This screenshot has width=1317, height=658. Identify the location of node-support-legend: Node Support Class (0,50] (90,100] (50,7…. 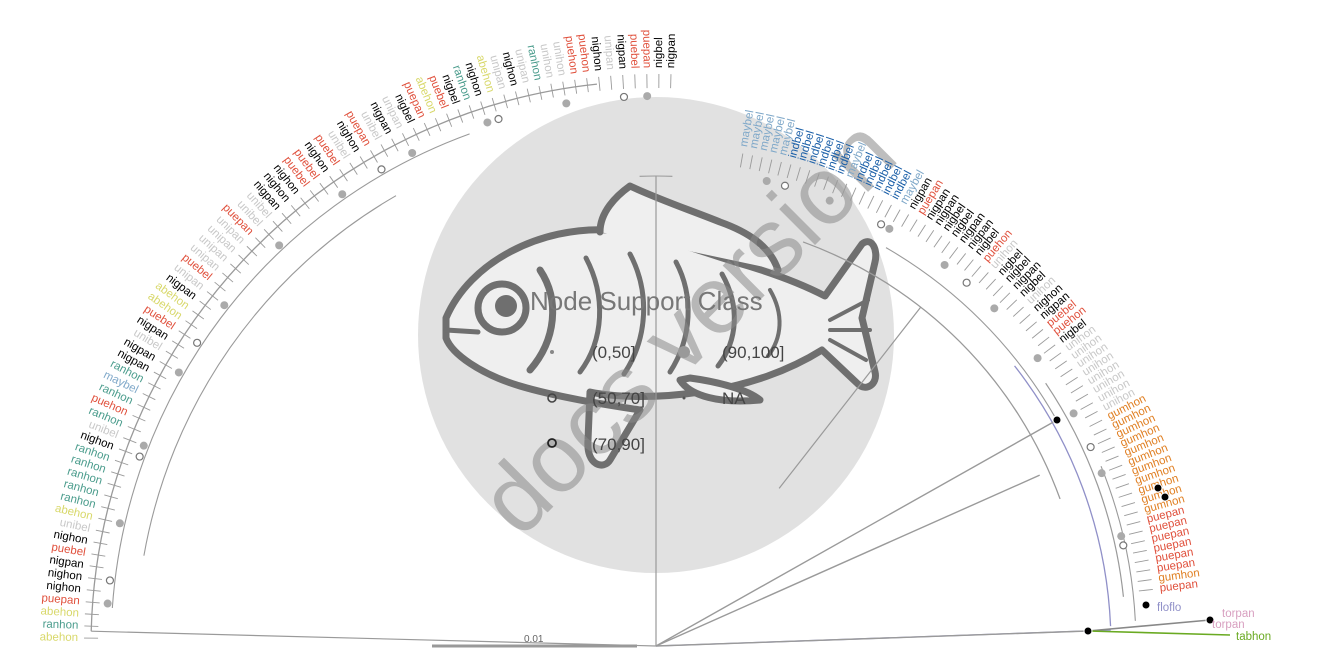
(657, 370).